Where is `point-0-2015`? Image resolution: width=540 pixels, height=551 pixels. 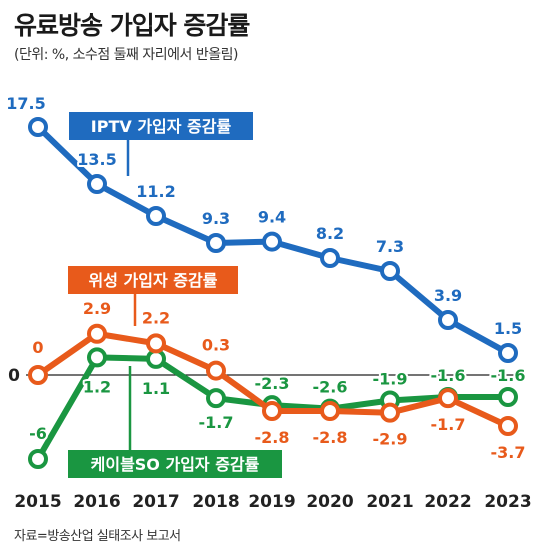 point-0-2015 is located at coordinates (38, 127).